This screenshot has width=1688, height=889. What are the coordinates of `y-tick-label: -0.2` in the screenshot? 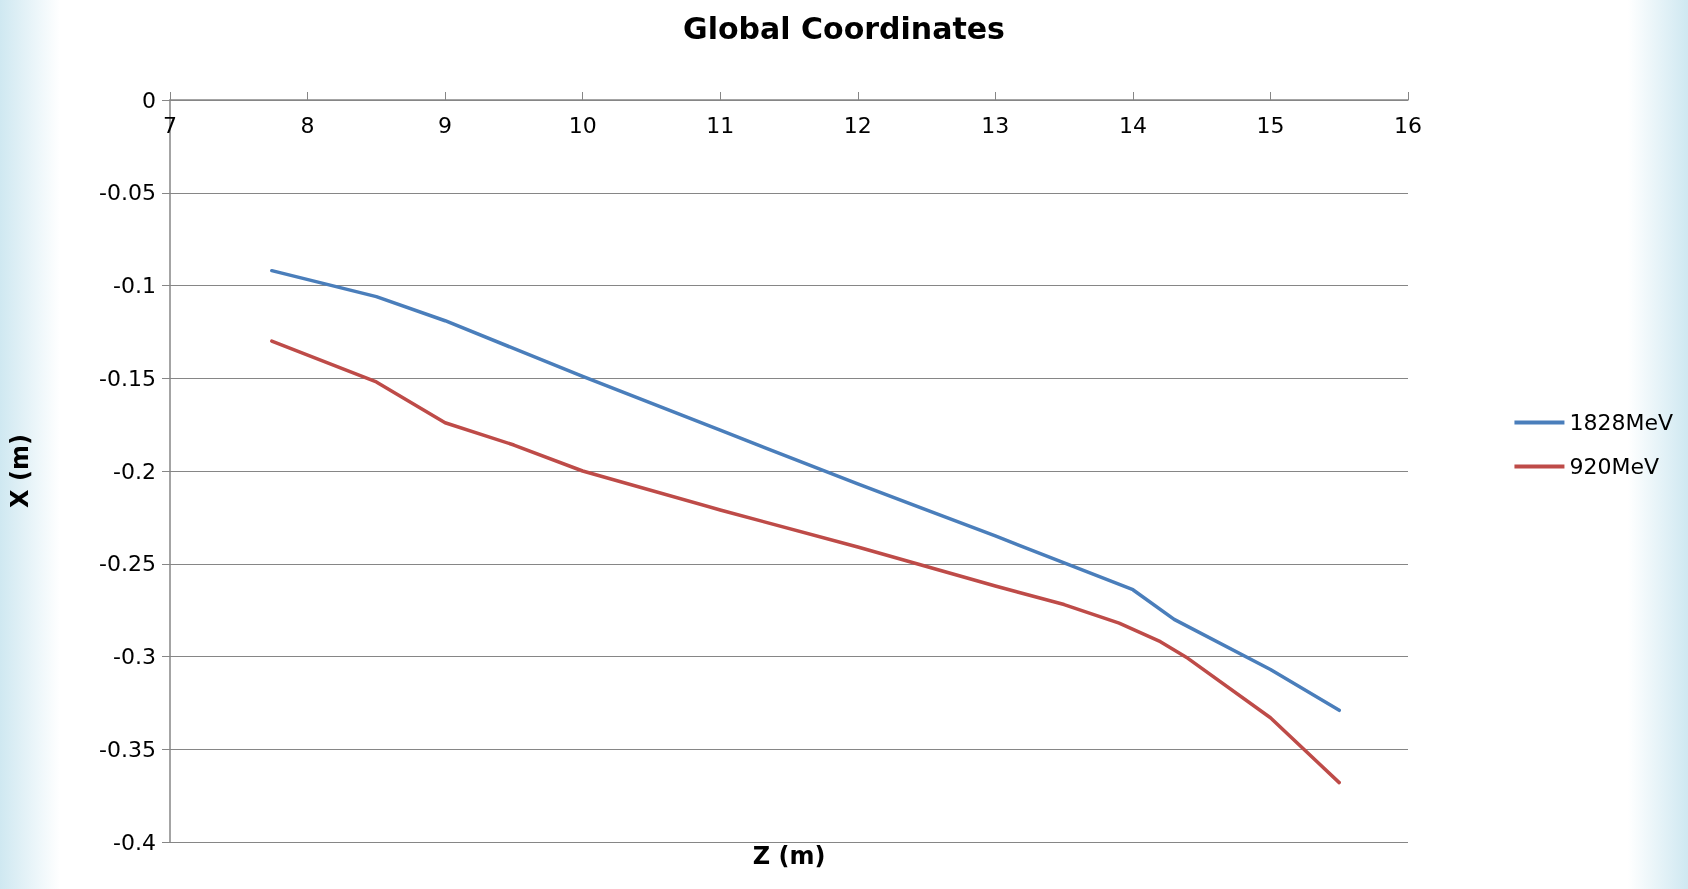 It's located at (134, 471).